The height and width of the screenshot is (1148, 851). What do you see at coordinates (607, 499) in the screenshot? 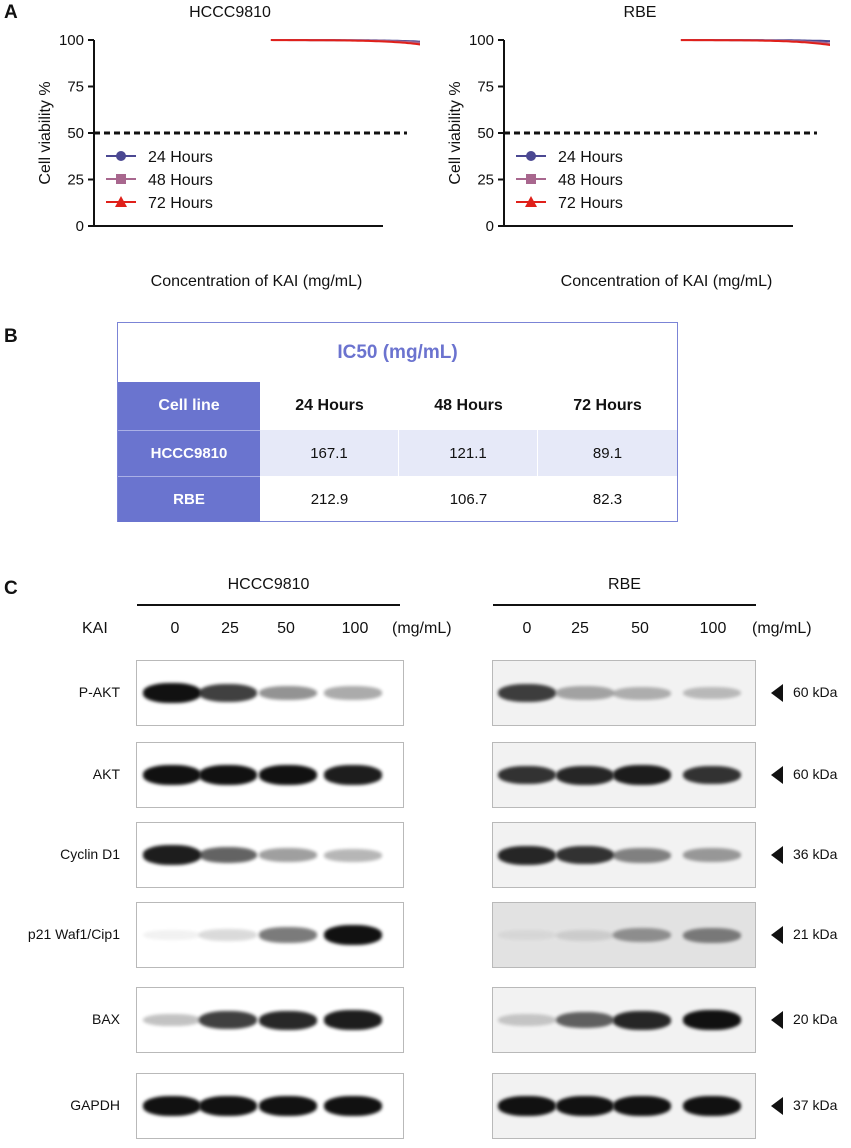
I see `ic50-cell: 82.3` at bounding box center [607, 499].